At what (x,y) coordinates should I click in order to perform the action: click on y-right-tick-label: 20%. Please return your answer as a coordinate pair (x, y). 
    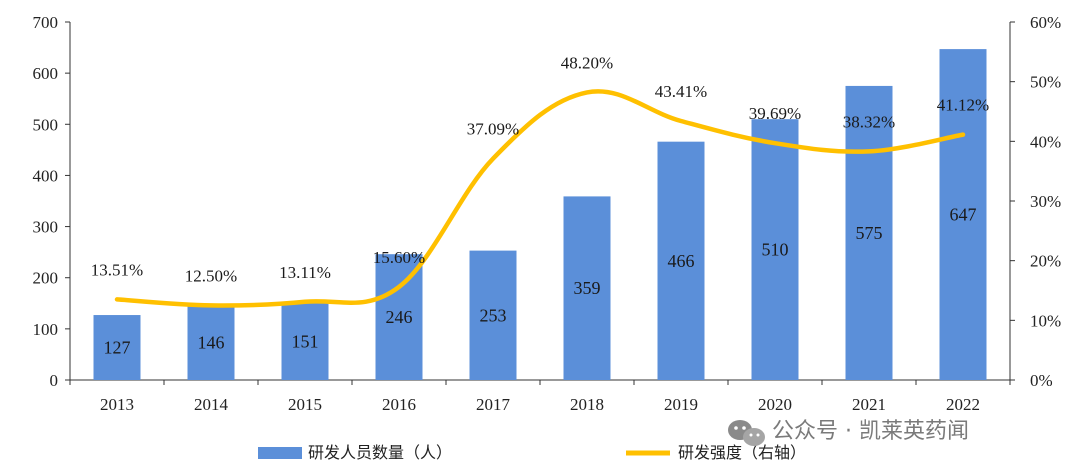
    Looking at the image, I should click on (1045, 261).